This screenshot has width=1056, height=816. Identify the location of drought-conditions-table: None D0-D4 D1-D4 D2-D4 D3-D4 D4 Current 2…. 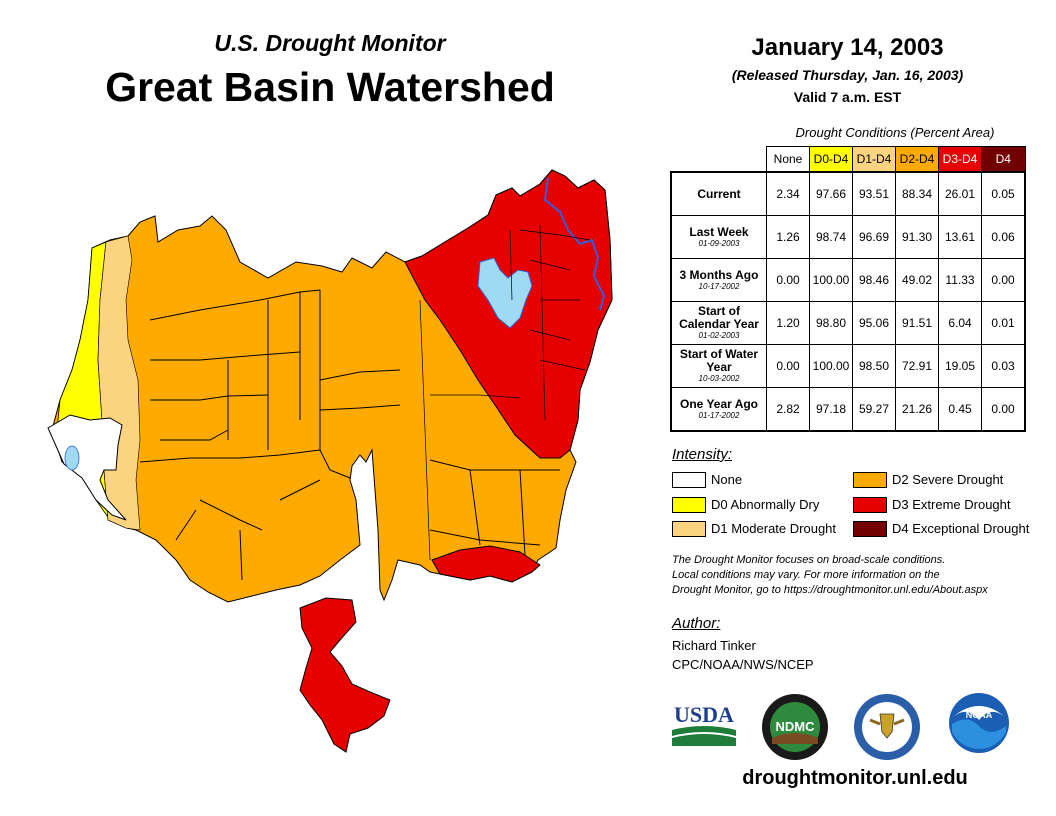
(848, 289).